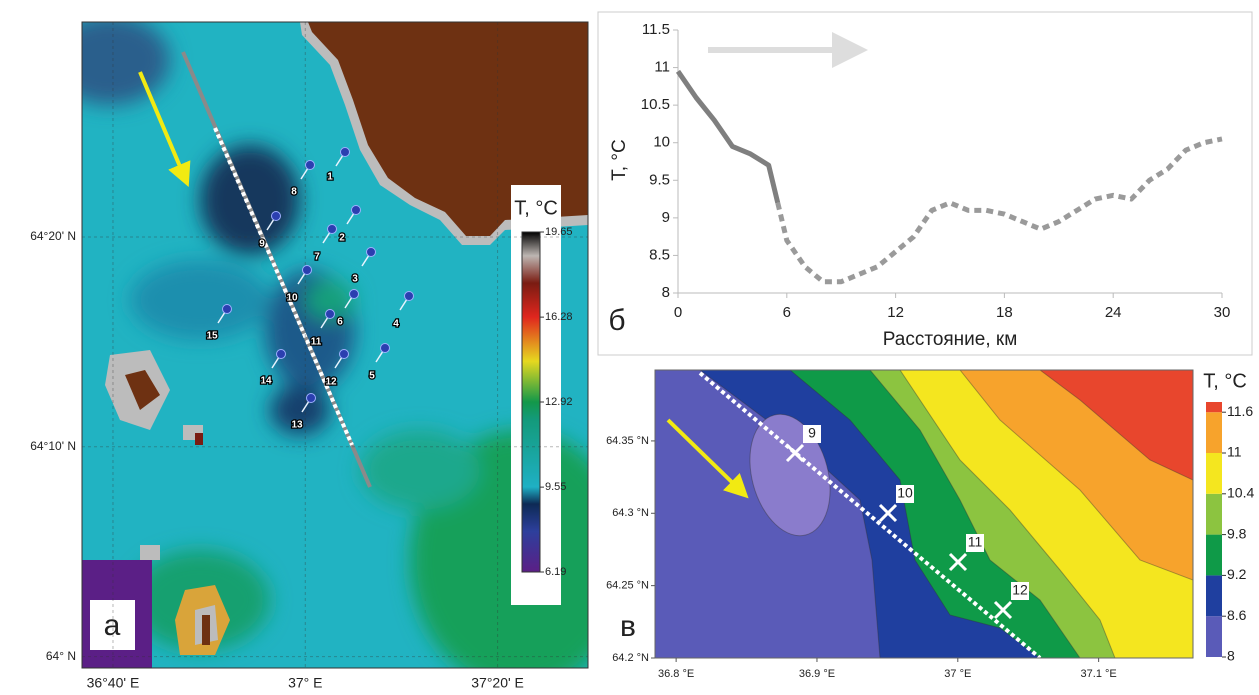  I want to click on y-tick-label: 64° N, so click(61, 656).